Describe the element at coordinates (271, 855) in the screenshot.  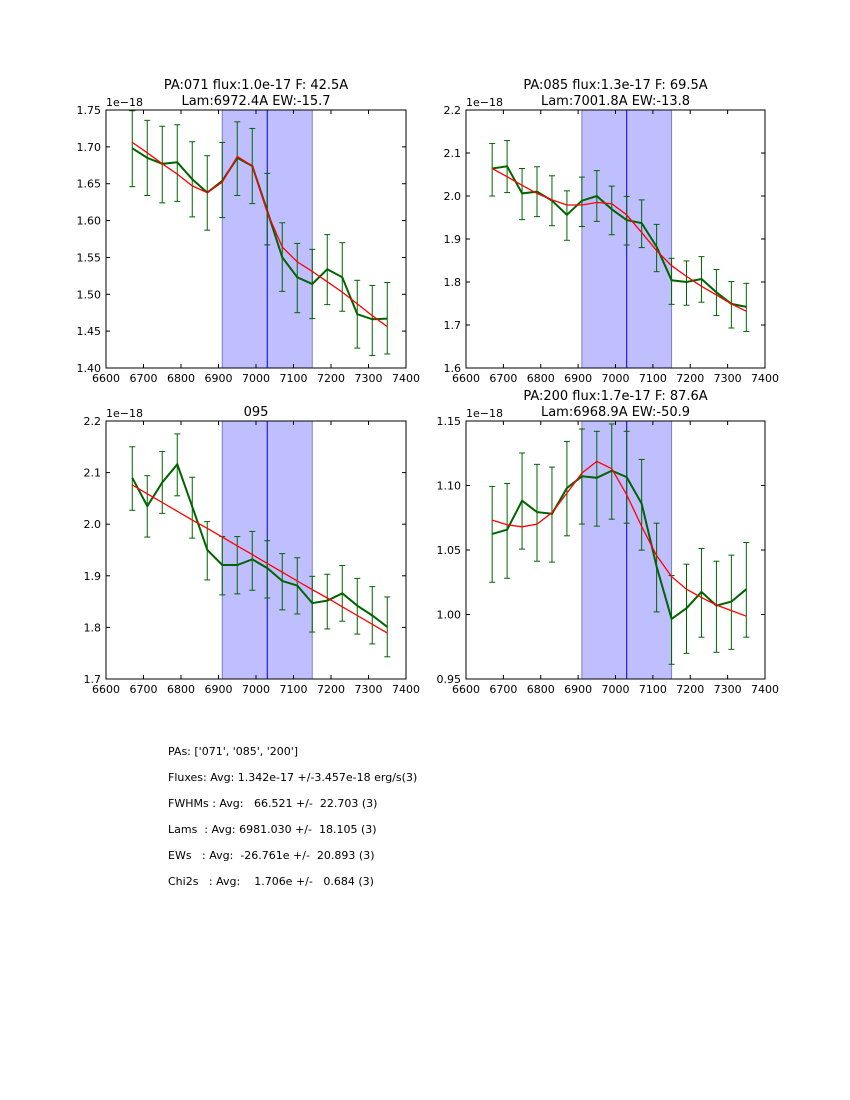
I see `summary-ews: EWs : Avg: -26.761e +/- 20.893 (3)` at that location.